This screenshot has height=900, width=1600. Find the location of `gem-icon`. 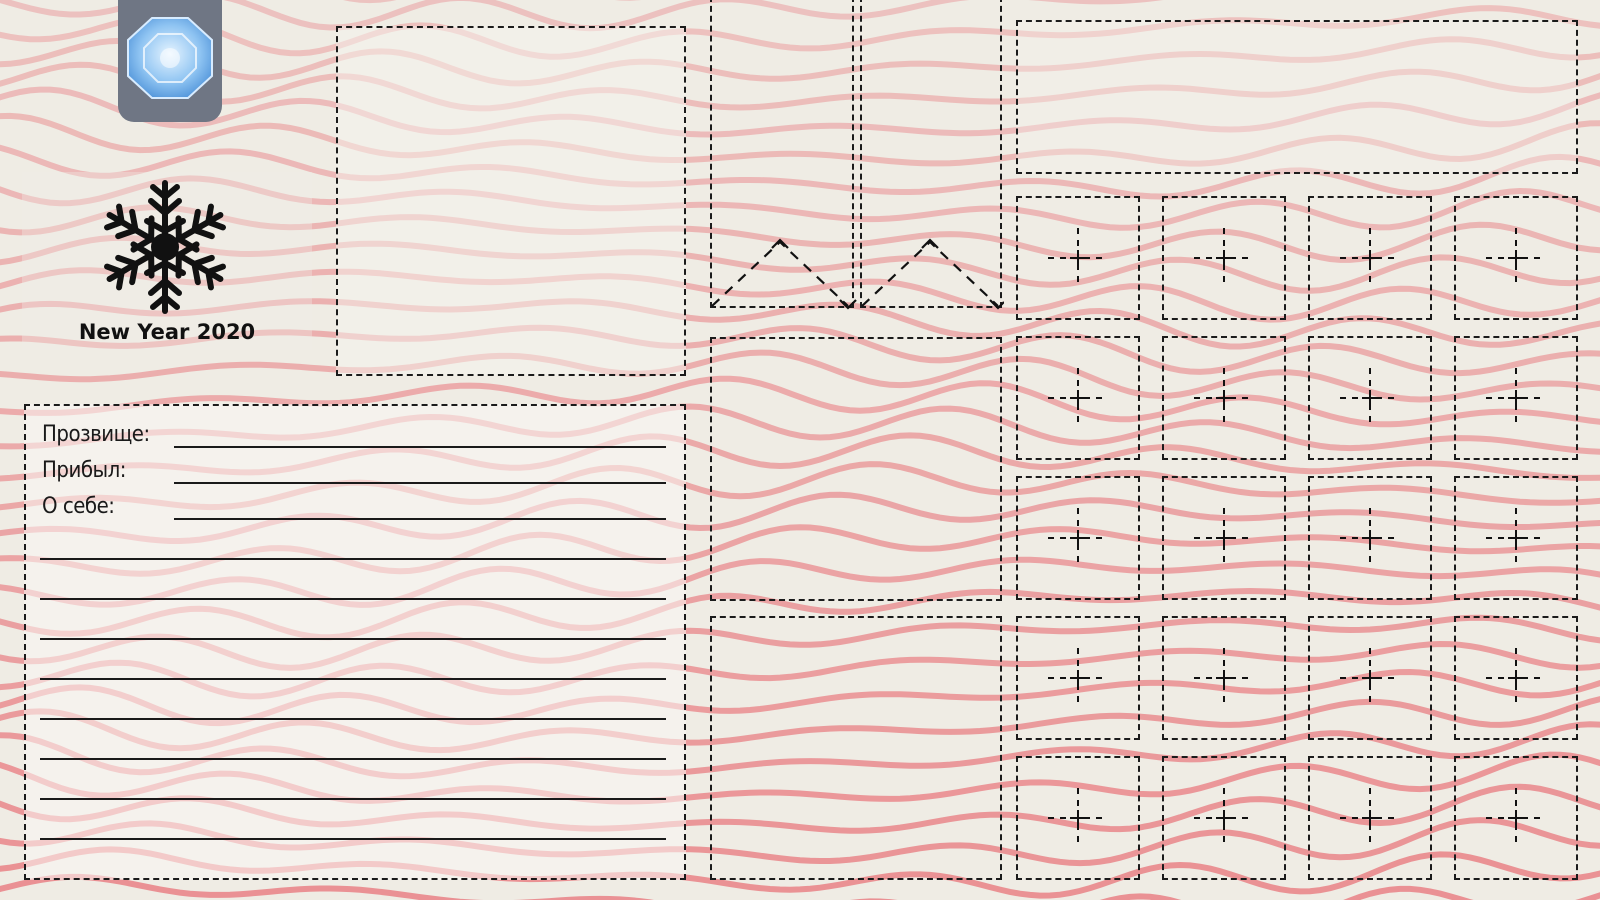

gem-icon is located at coordinates (170, 58).